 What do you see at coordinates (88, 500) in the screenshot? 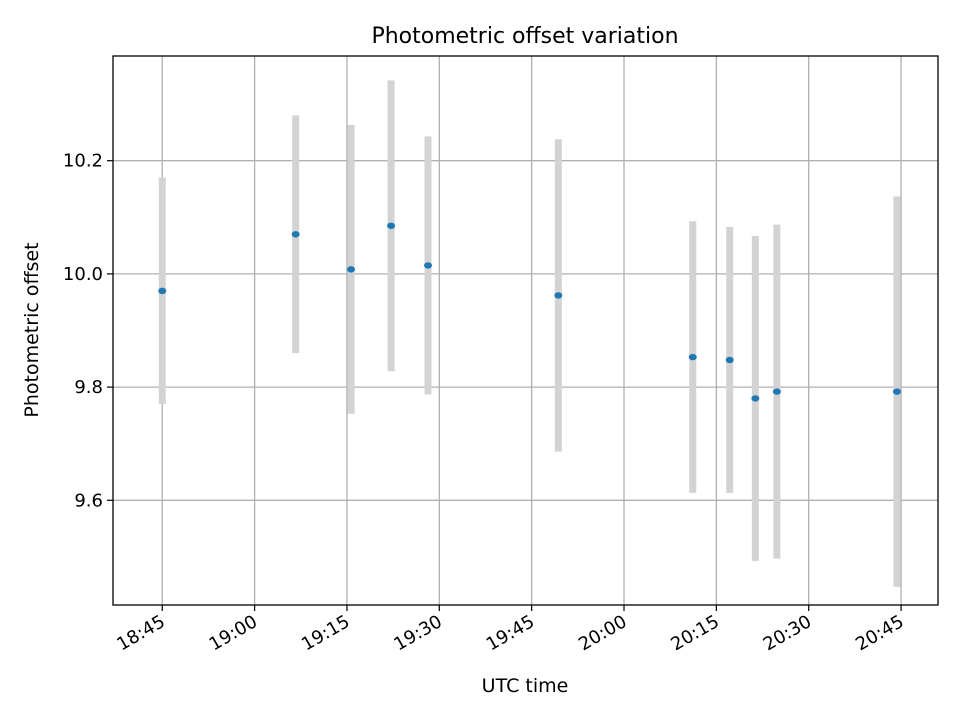
I see `y-tick-label: 9.6` at bounding box center [88, 500].